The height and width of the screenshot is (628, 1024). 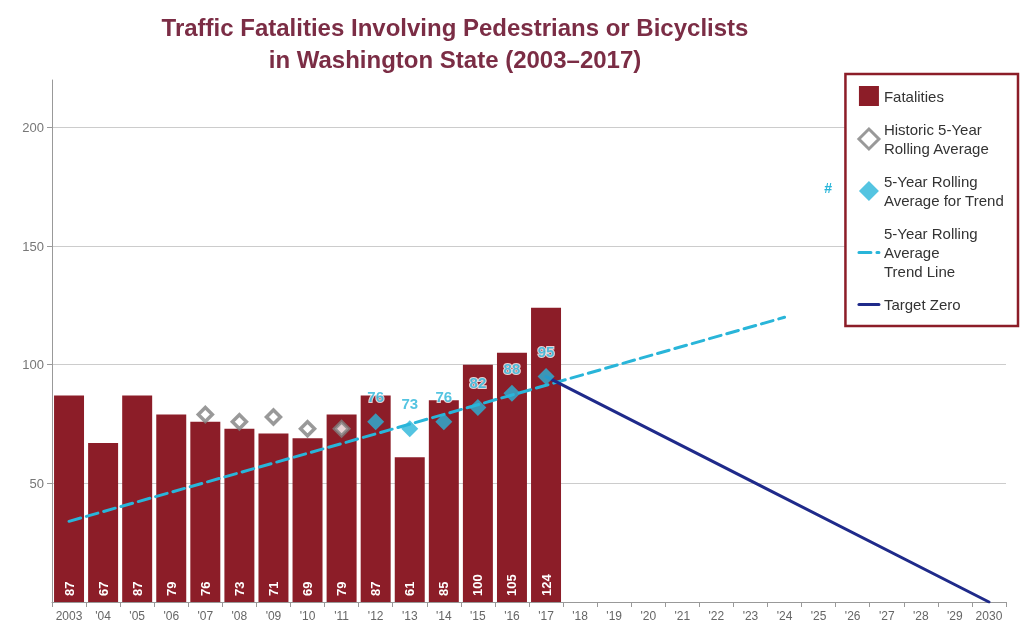 I want to click on x-tick-label: '19, so click(x=614, y=616).